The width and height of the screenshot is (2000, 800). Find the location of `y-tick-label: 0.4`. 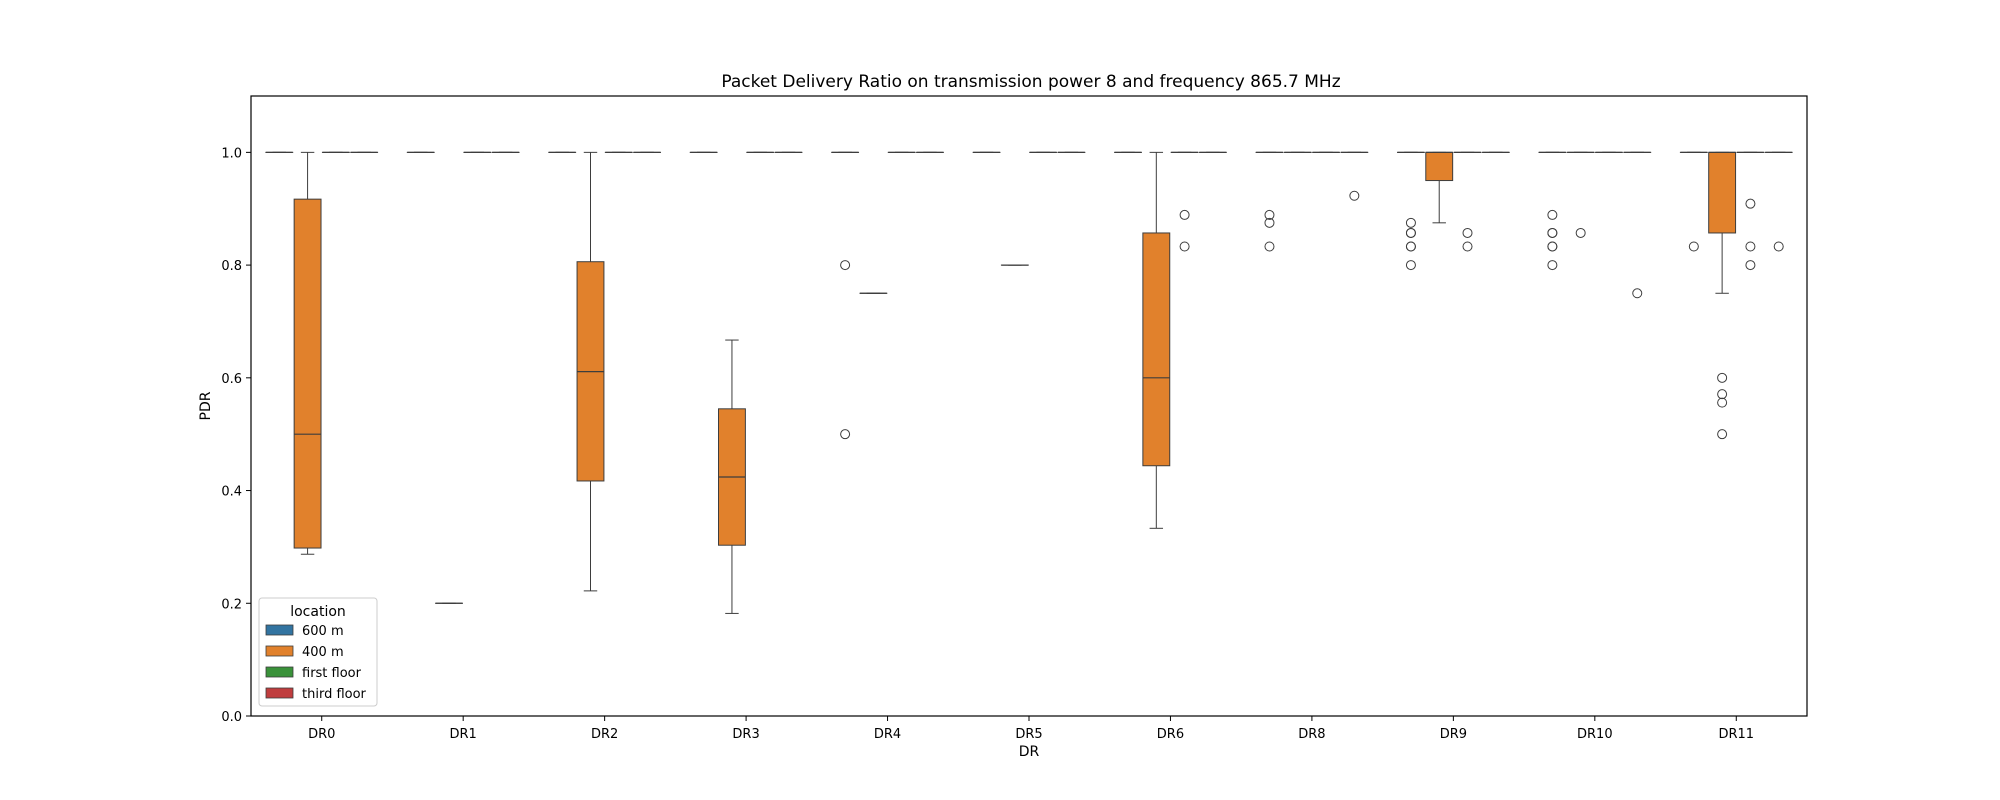

y-tick-label: 0.4 is located at coordinates (231, 492).